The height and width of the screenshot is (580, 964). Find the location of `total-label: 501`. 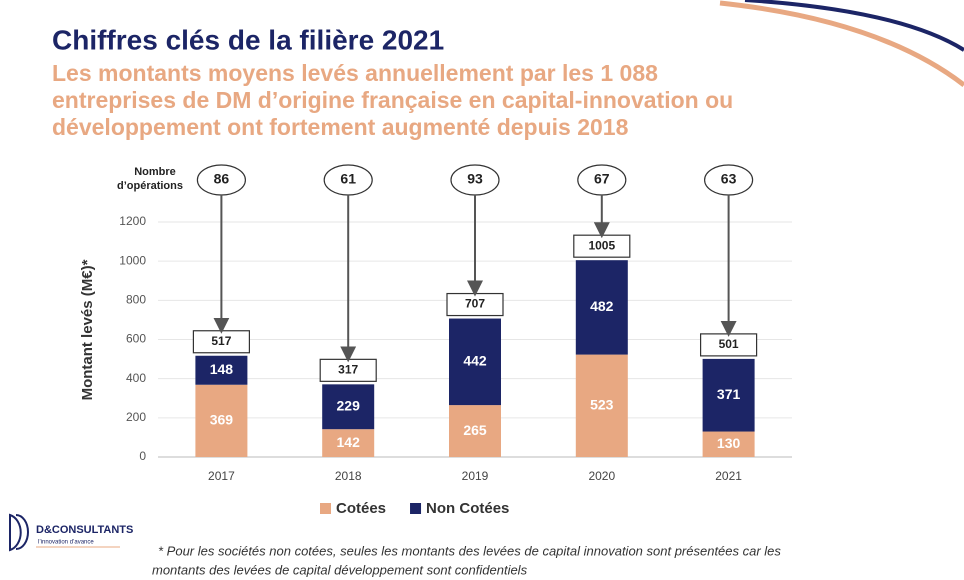

total-label: 501 is located at coordinates (729, 344).